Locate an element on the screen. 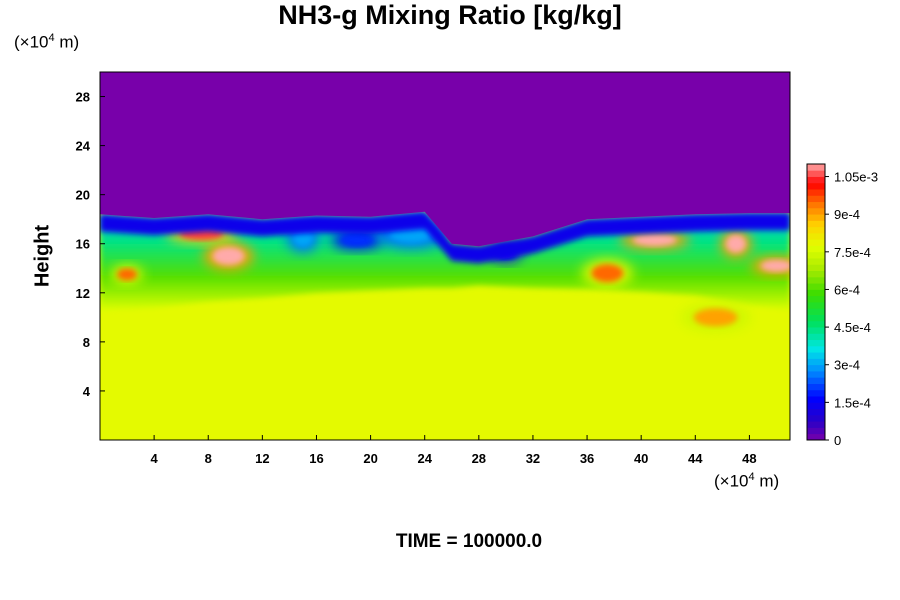 The image size is (900, 600). x-tick-label: 36 is located at coordinates (587, 458).